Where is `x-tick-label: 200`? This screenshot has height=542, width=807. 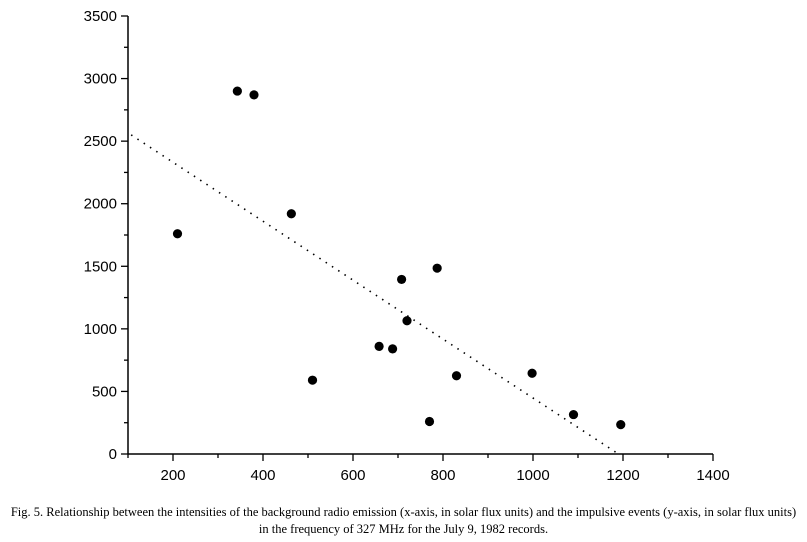 x-tick-label: 200 is located at coordinates (172, 475).